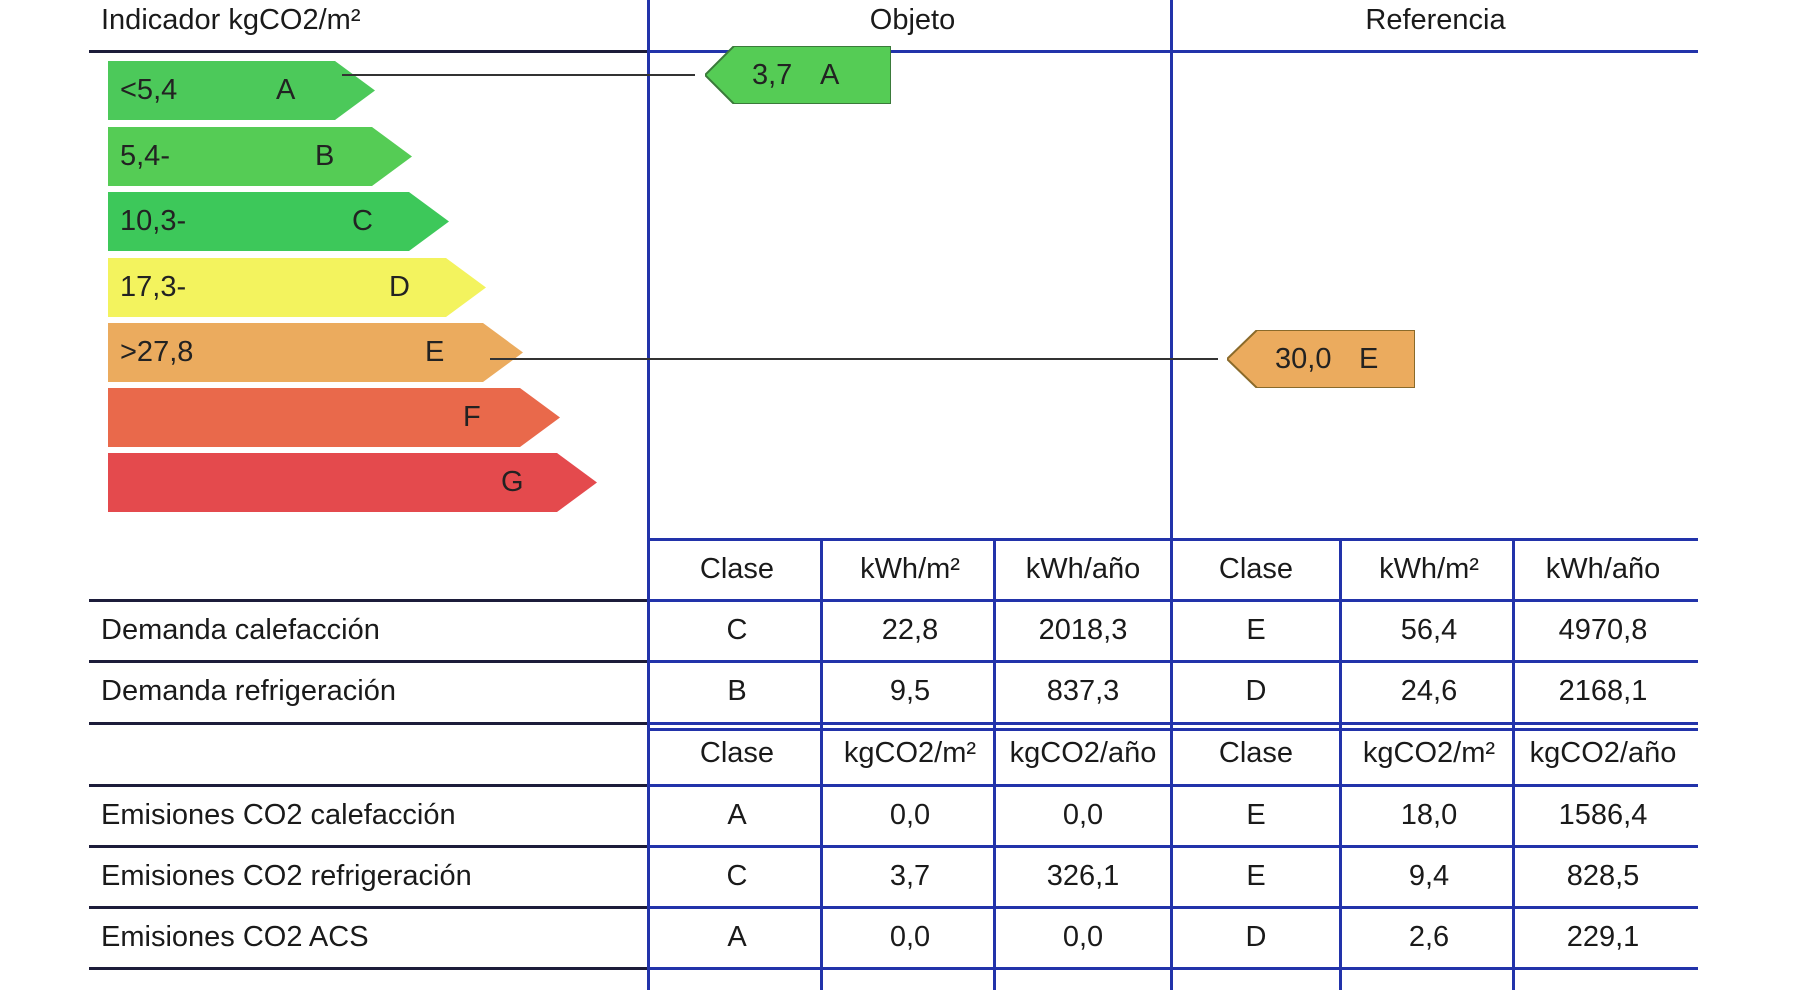 The width and height of the screenshot is (1800, 990). Describe the element at coordinates (1429, 937) in the screenshot. I see `table-cell: 2,6` at that location.